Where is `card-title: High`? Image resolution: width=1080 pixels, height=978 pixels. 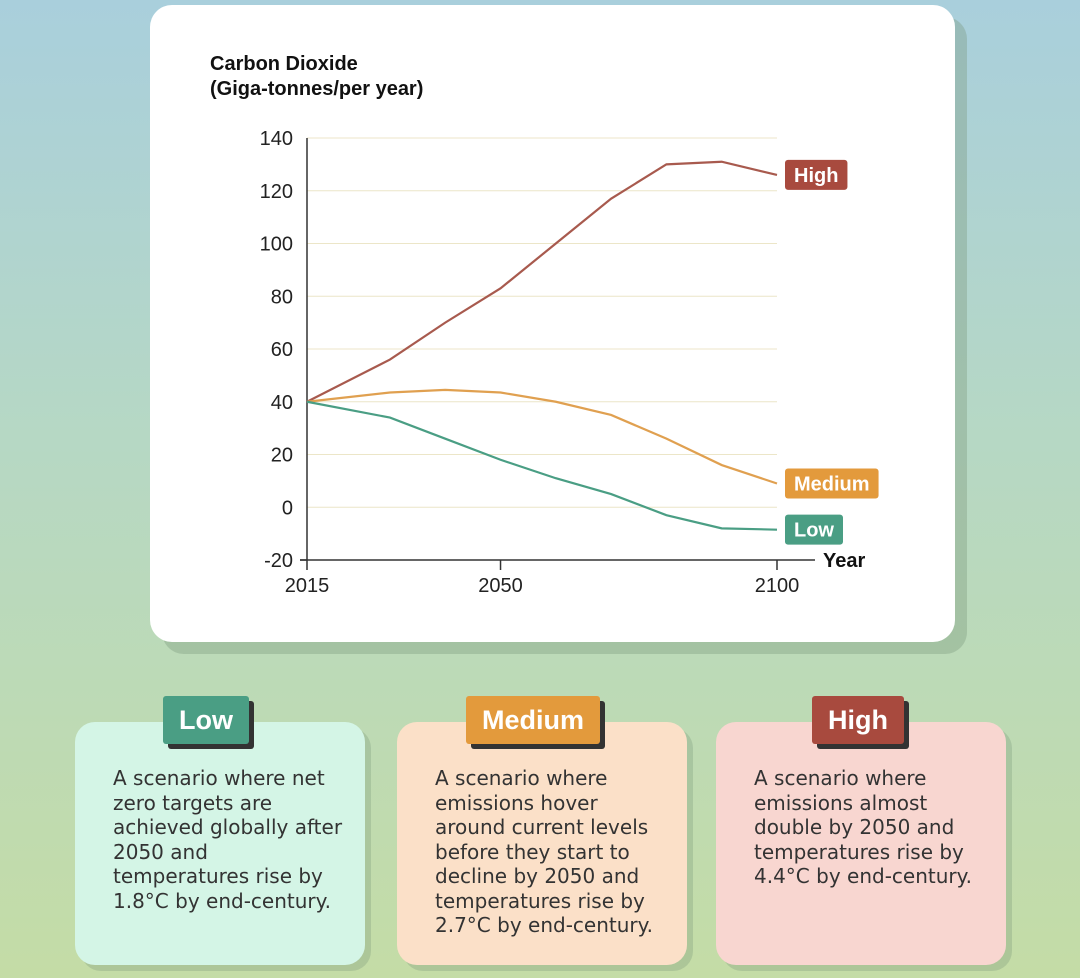 card-title: High is located at coordinates (858, 720).